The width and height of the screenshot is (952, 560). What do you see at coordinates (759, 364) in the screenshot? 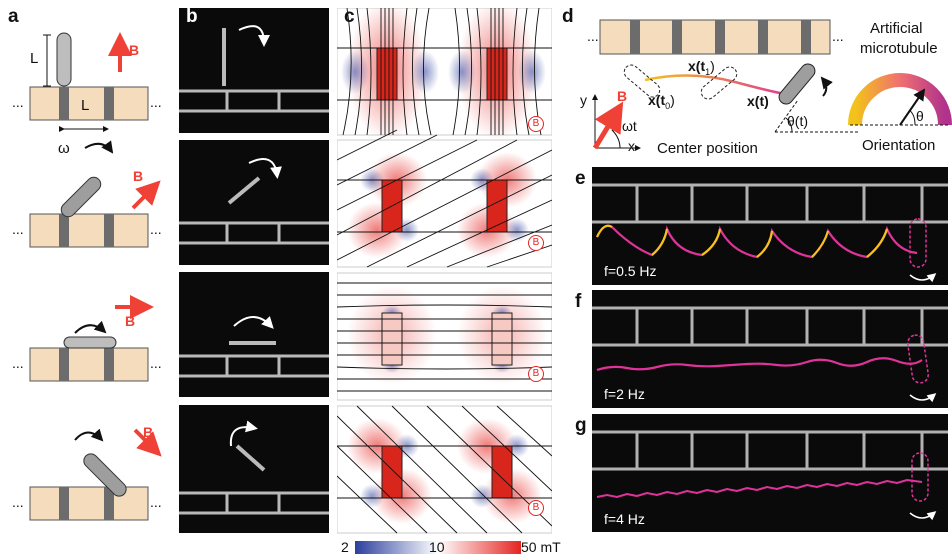
I see `trajectory-f` at bounding box center [759, 364].